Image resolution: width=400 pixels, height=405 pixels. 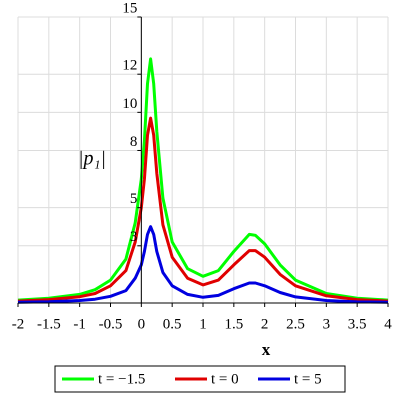 I want to click on x-tick-label: -1, so click(x=79, y=324).